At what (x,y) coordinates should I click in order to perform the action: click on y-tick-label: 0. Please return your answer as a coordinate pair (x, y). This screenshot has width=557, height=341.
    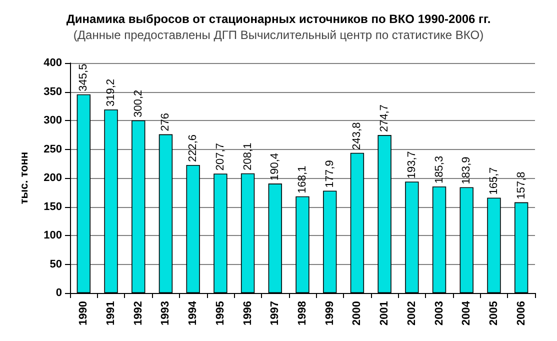
    Looking at the image, I should click on (59, 293).